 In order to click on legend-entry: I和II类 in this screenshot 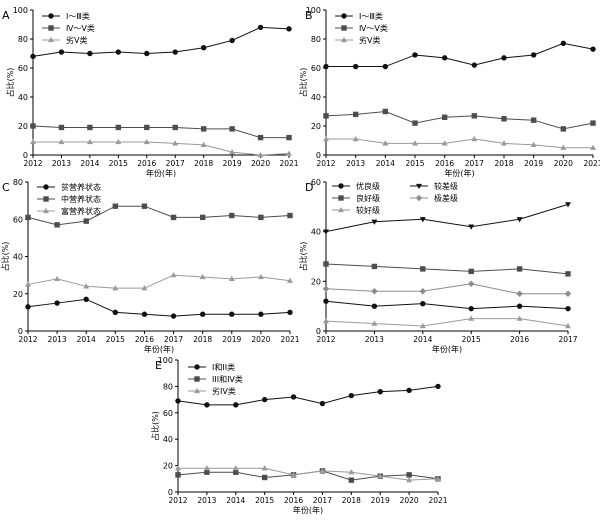, I will do `click(223, 367)`.